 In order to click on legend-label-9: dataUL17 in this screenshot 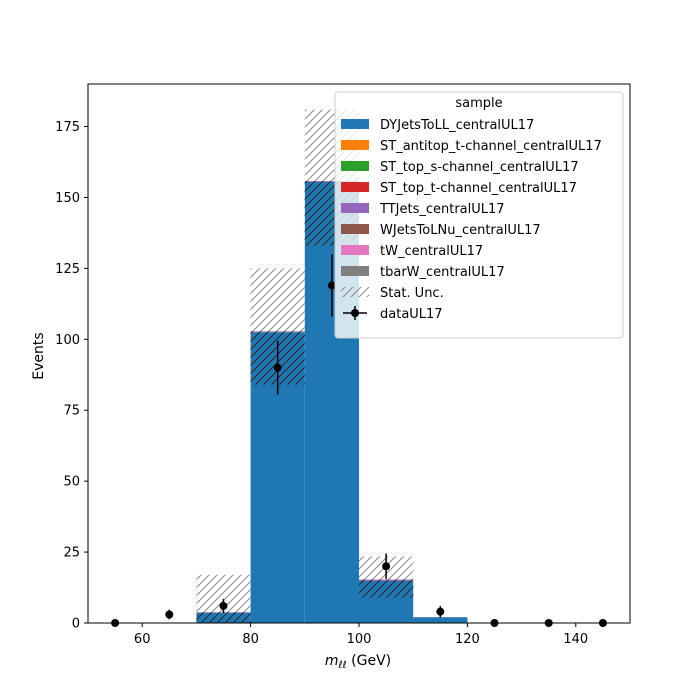, I will do `click(411, 314)`.